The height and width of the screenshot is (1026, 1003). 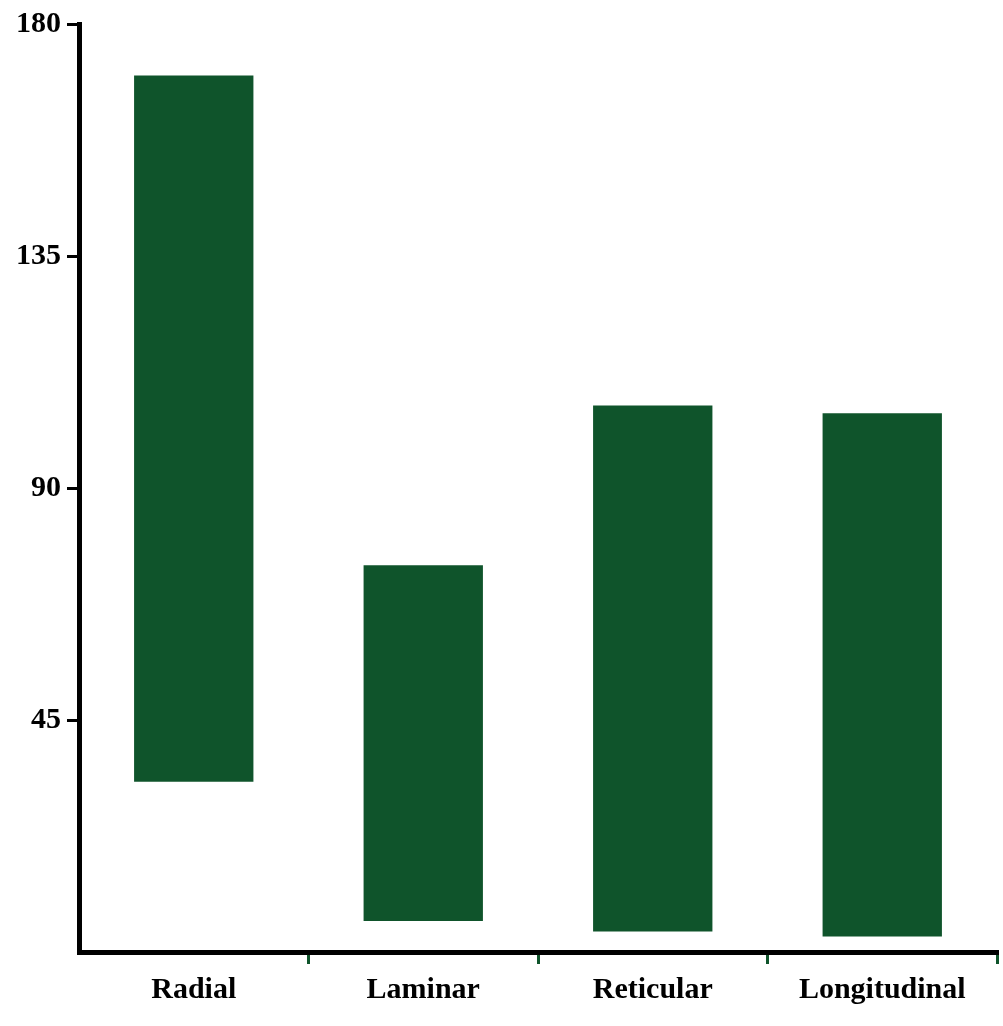 I want to click on y-tick-label: 135, so click(x=38, y=253).